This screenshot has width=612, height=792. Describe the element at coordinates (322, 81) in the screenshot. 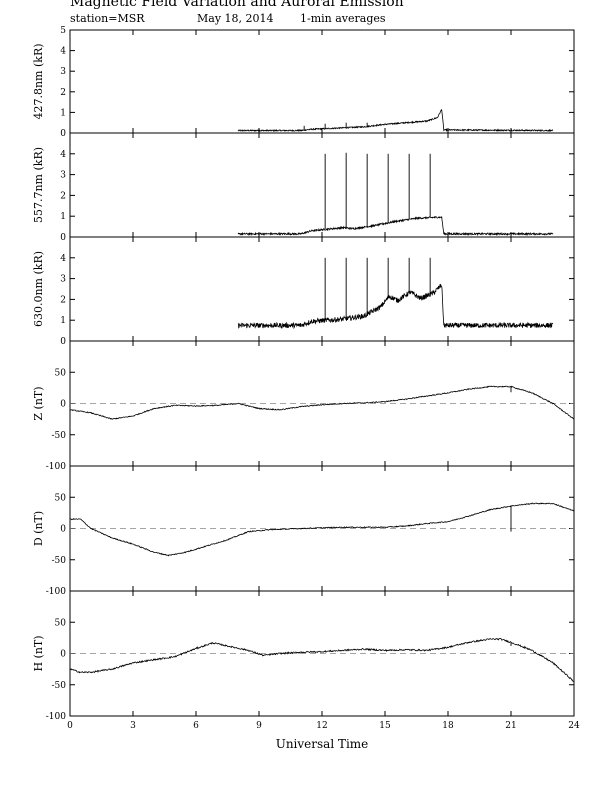

I see `panel-frame-p4278` at that location.